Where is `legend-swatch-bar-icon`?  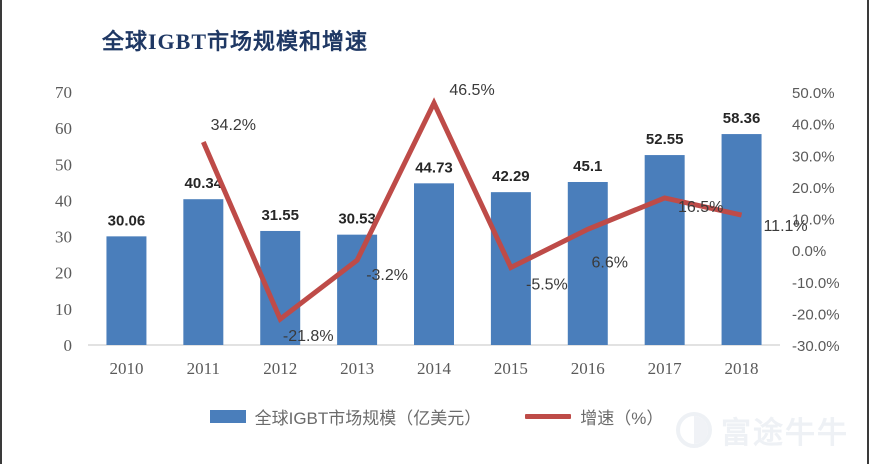 legend-swatch-bar-icon is located at coordinates (227, 416).